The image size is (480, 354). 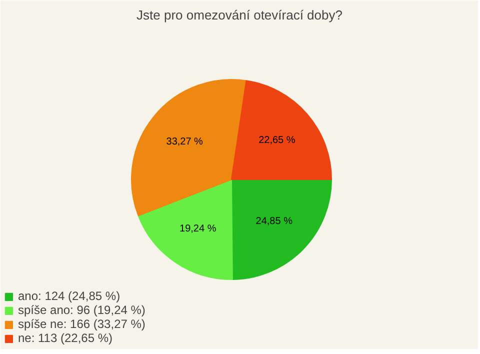 What do you see at coordinates (69, 296) in the screenshot?
I see `legend-label: ano: 124 (24,85 %)` at bounding box center [69, 296].